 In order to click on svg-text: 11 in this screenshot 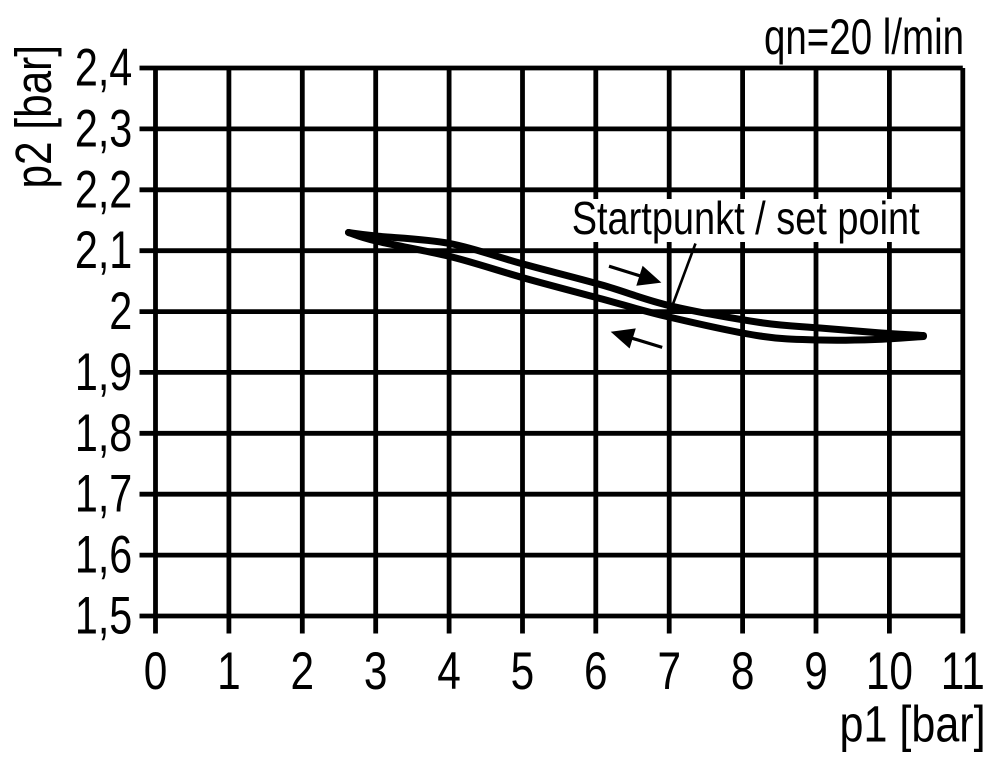, I will do `click(963, 672)`.